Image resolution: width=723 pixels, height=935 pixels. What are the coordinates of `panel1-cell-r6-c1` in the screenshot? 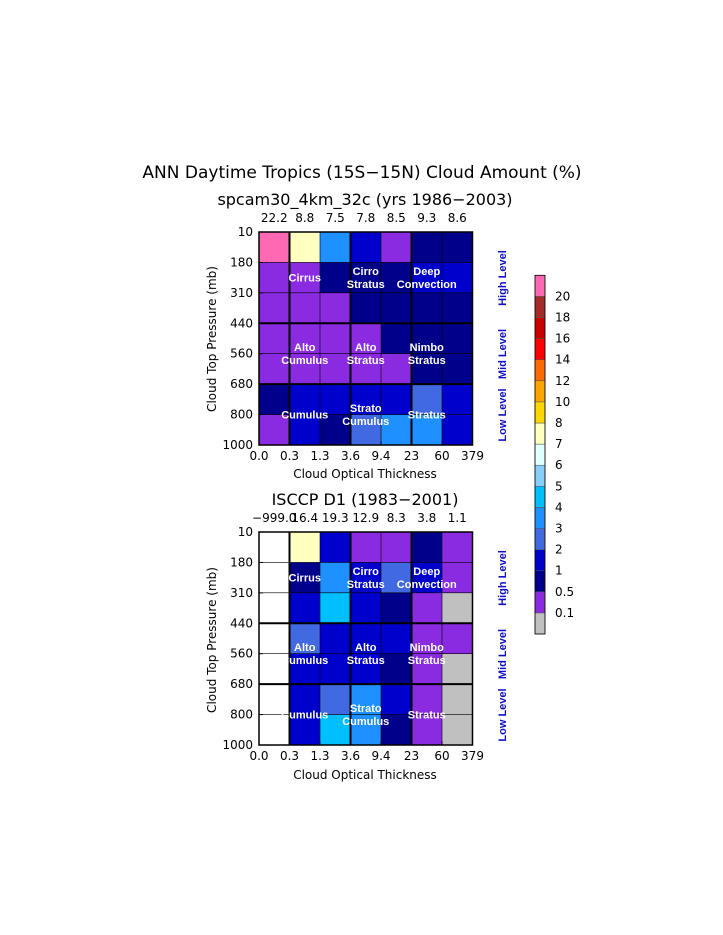 It's located at (305, 430).